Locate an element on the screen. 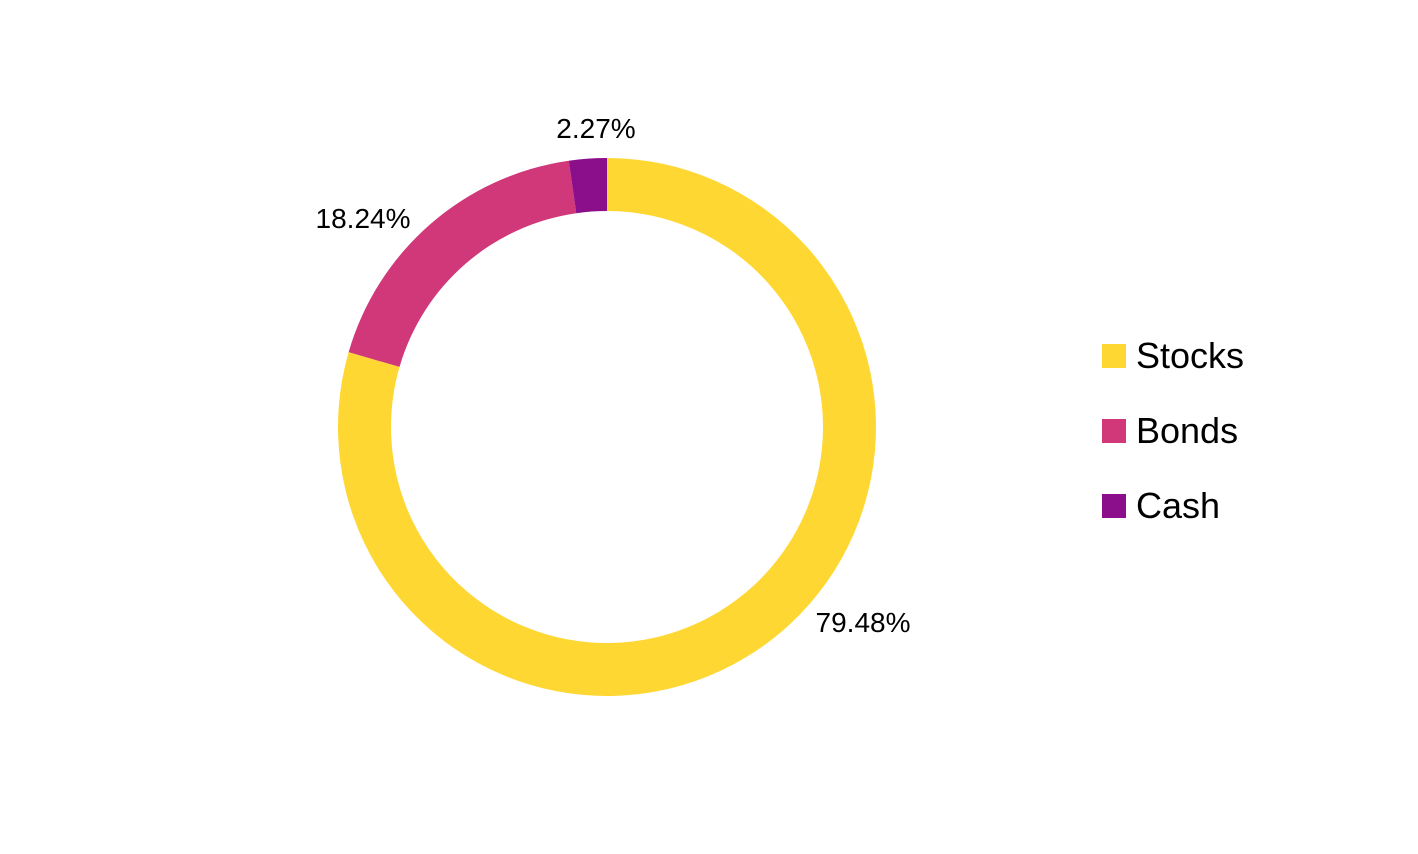  data-label-cash: 2.27% is located at coordinates (595, 128).